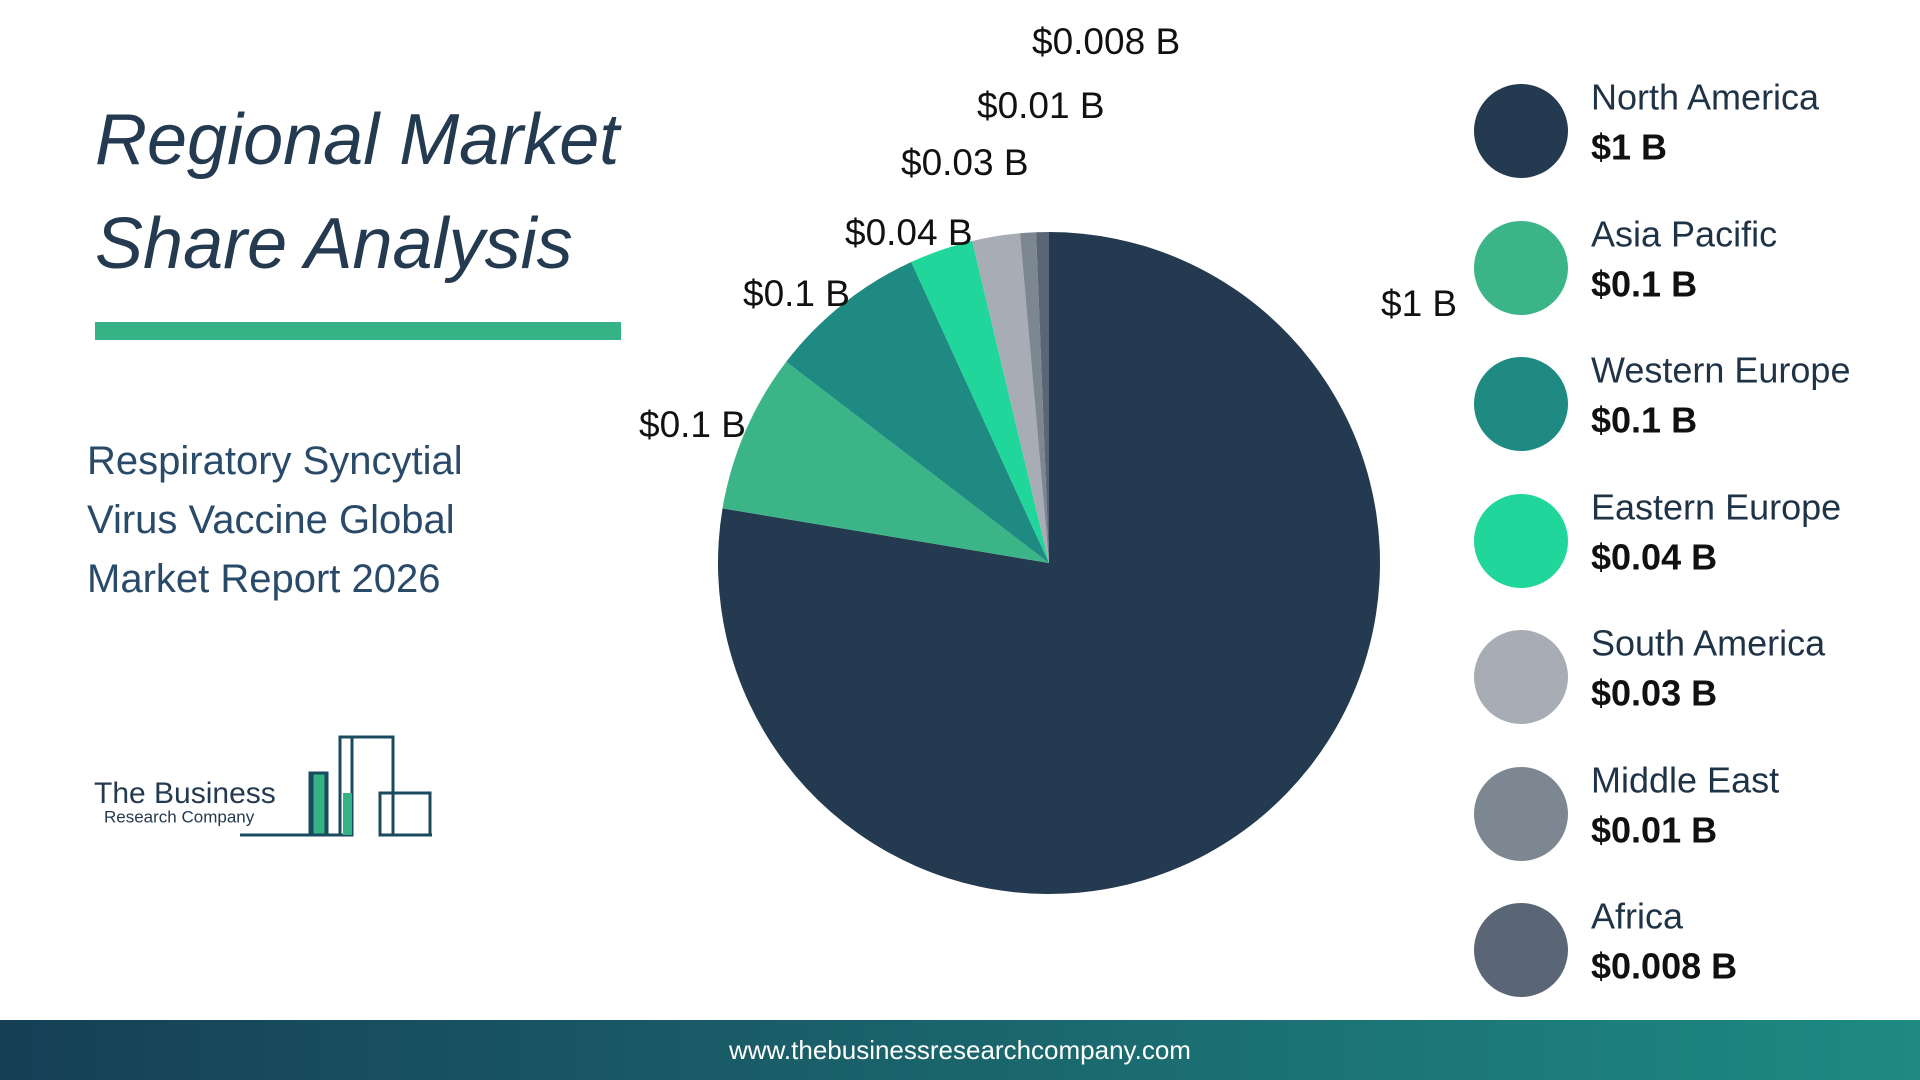 The width and height of the screenshot is (1920, 1080). Describe the element at coordinates (179, 816) in the screenshot. I see `logo-text: Research Company` at that location.